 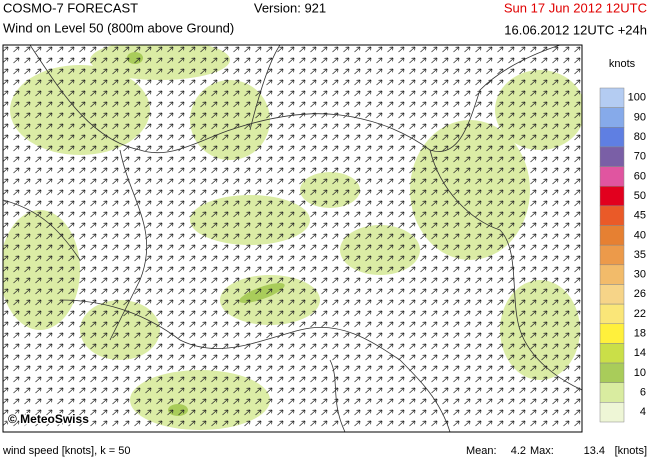 What do you see at coordinates (622, 64) in the screenshot?
I see `legend-title: knots` at bounding box center [622, 64].